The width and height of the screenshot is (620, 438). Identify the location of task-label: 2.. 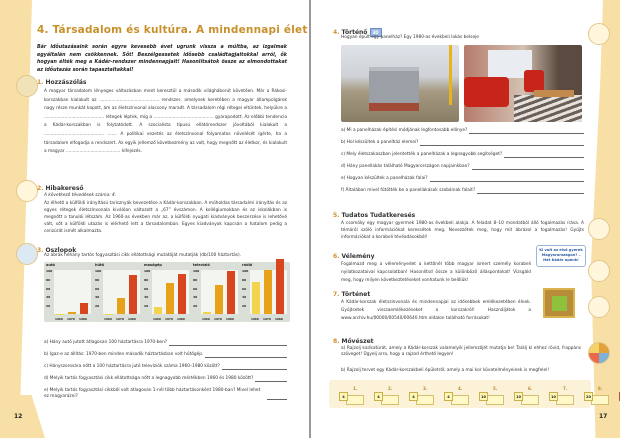
(390, 388).